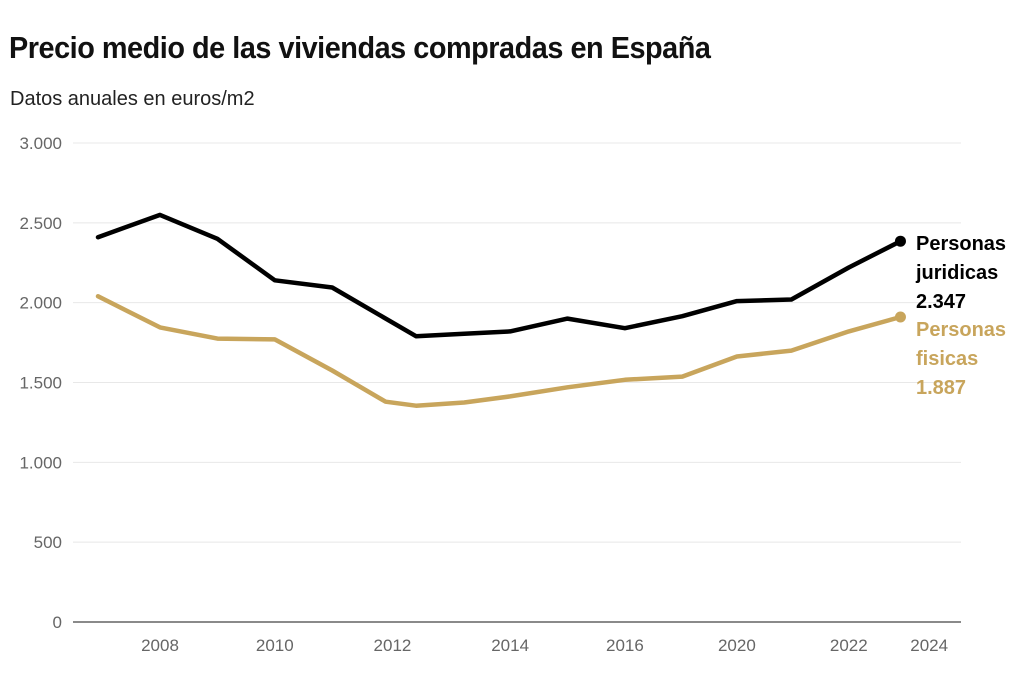  What do you see at coordinates (132, 99) in the screenshot?
I see `chart-subtitle: Datos anuales en euros/m2` at bounding box center [132, 99].